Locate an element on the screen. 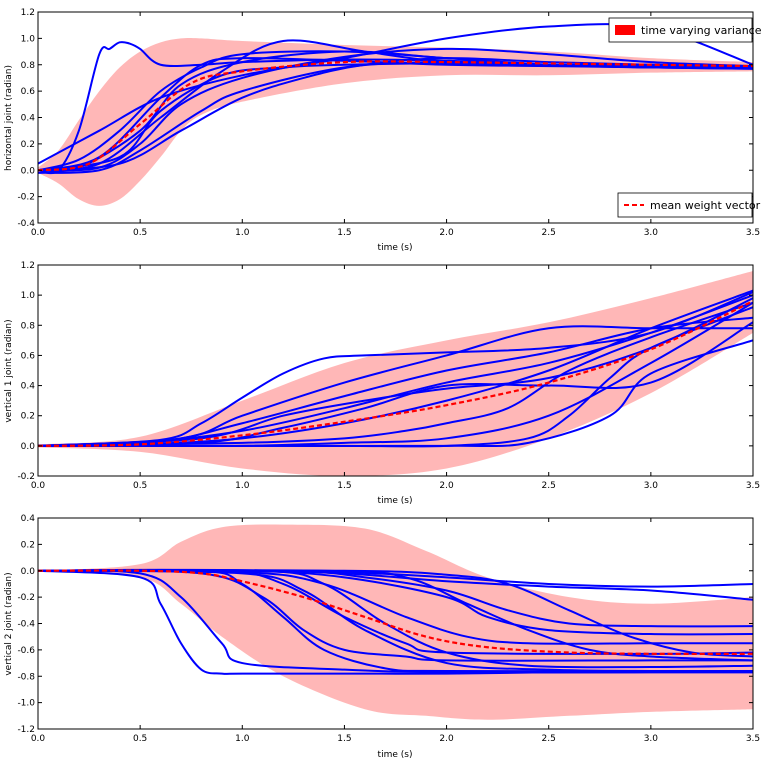 The image size is (768, 768). y-axis-label: vertical 2 joint (radian) is located at coordinates (9, 623).